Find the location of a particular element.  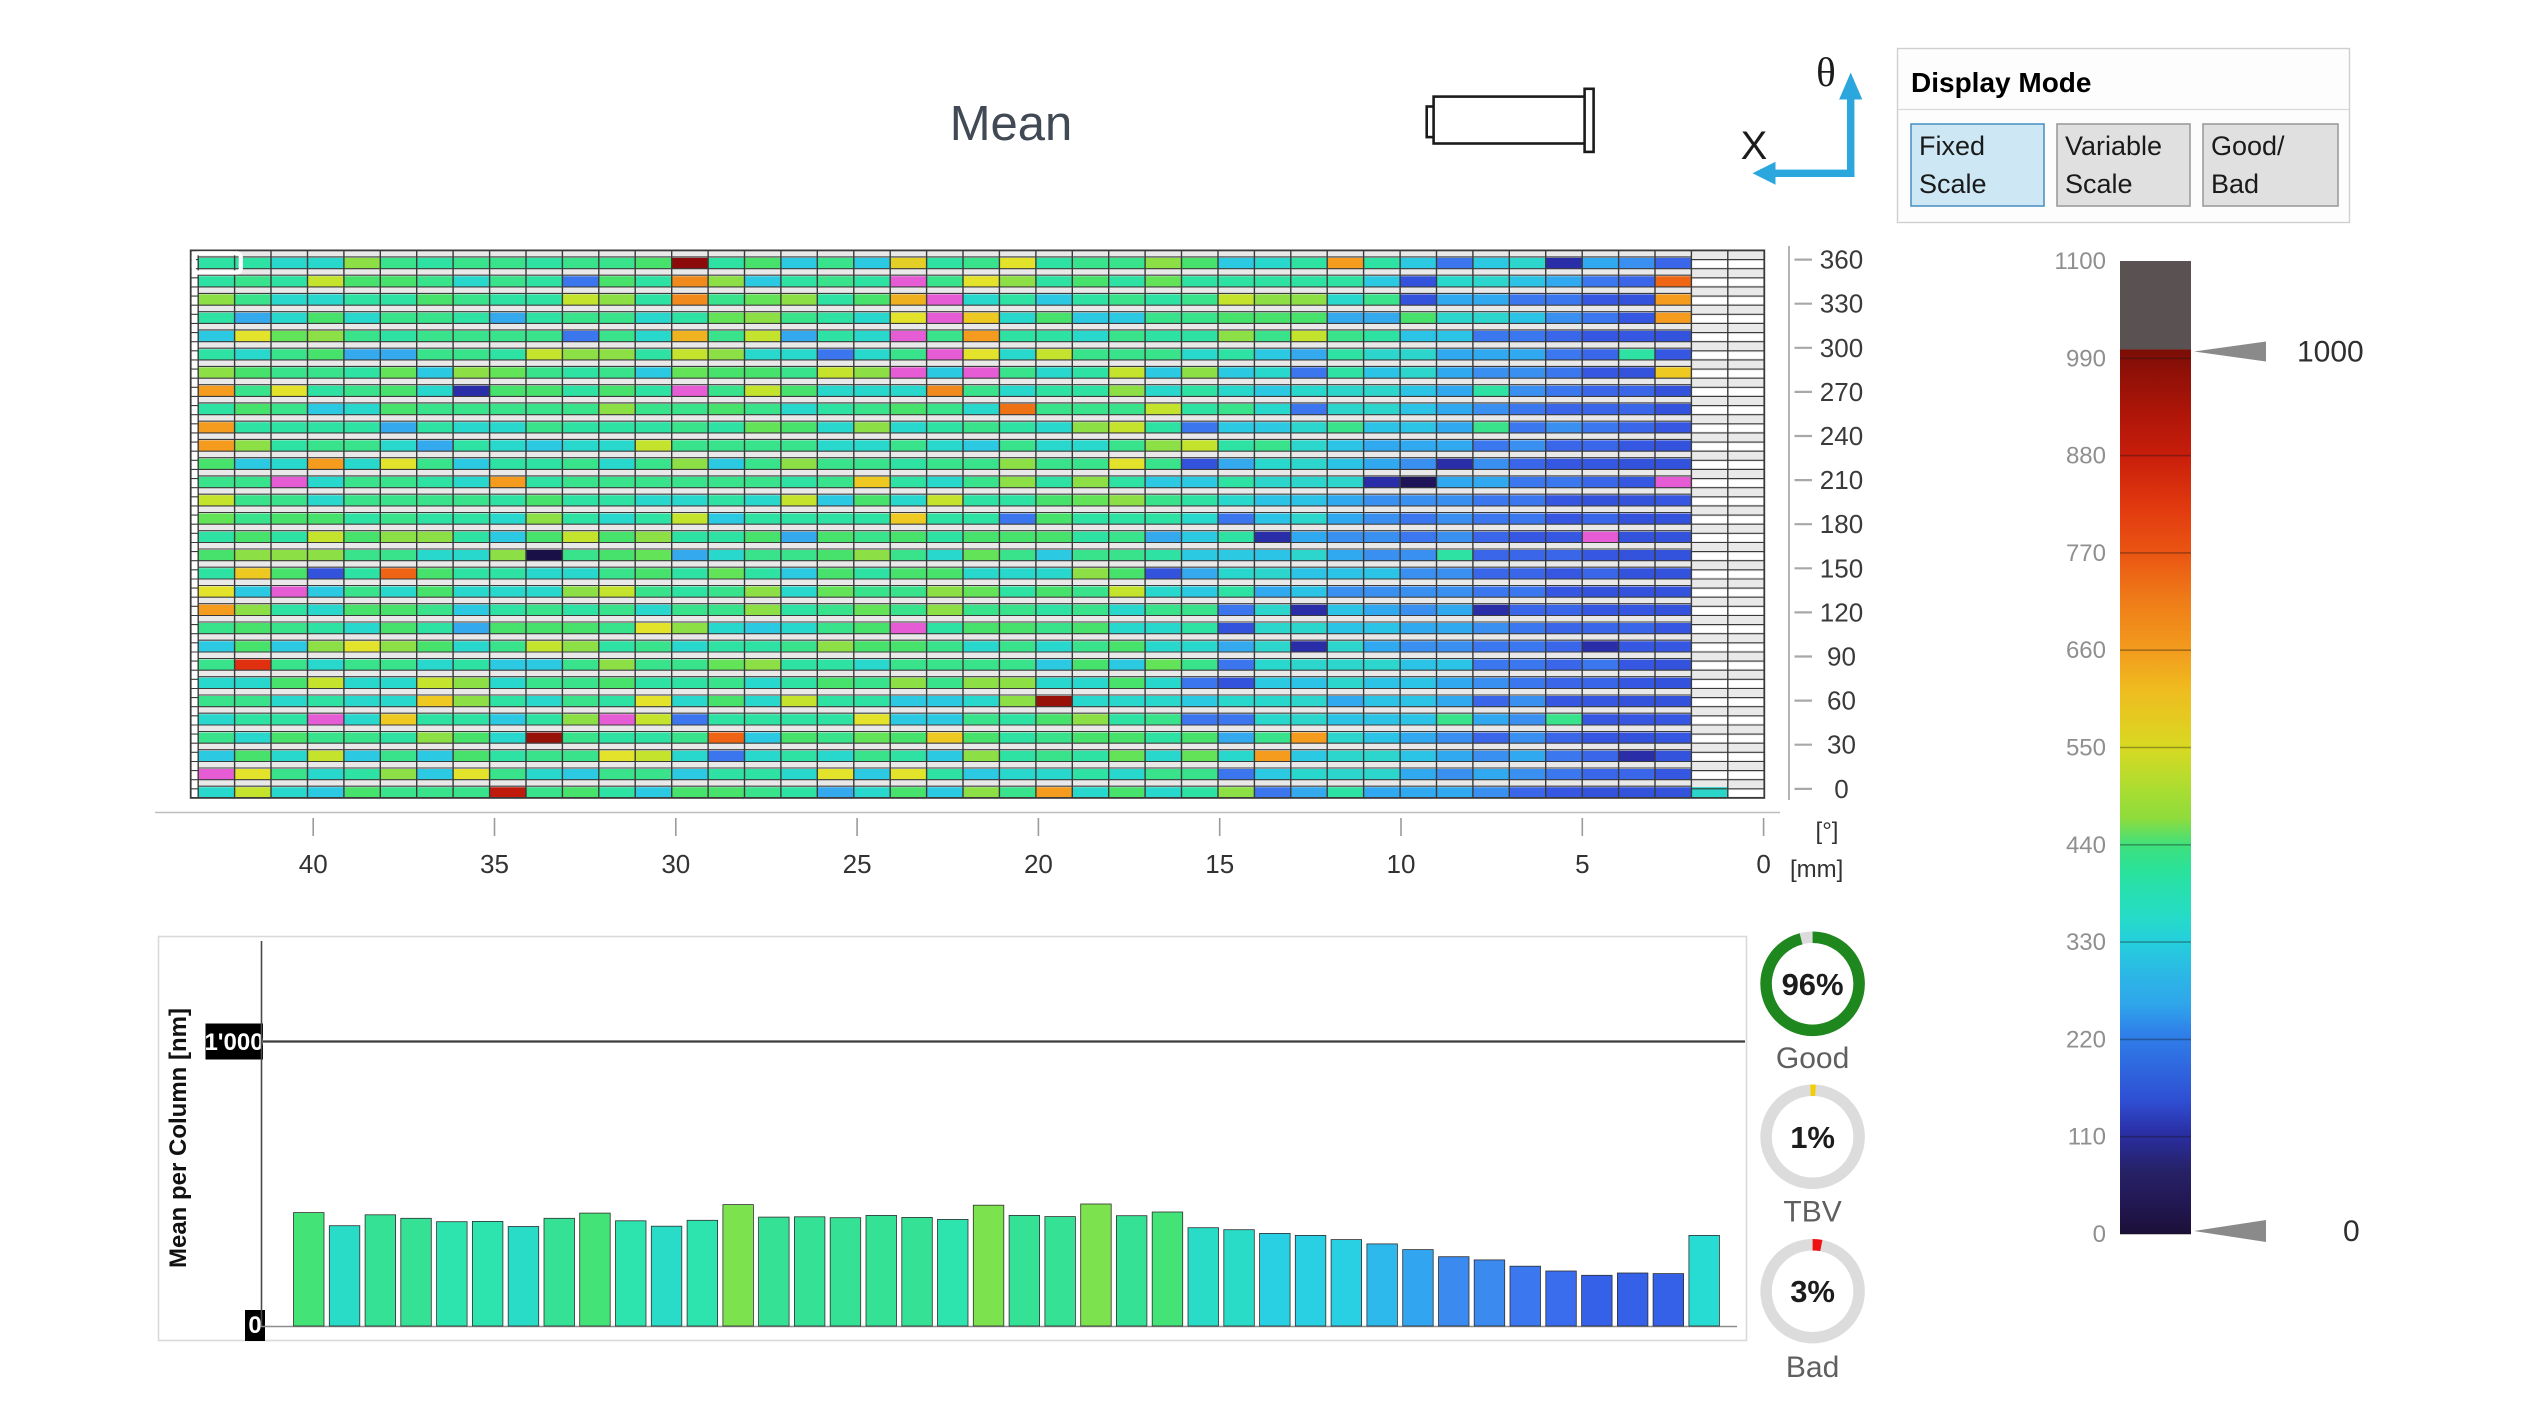

svg-text: [mm] is located at coordinates (1816, 869).